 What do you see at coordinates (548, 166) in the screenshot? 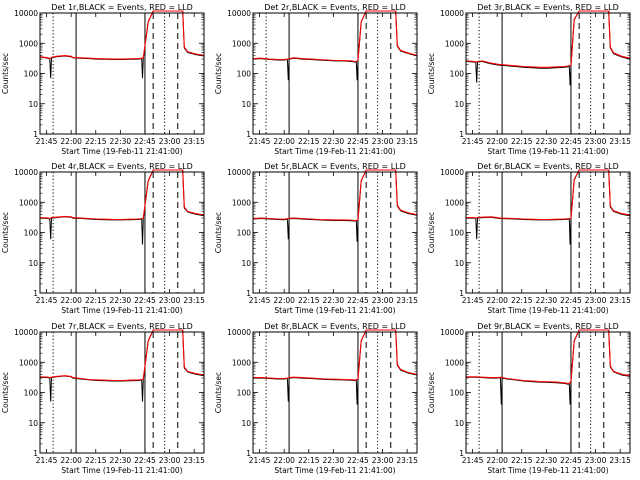
I see `chart-title: Det 6r,BLACK = Events, RED = LLD` at bounding box center [548, 166].